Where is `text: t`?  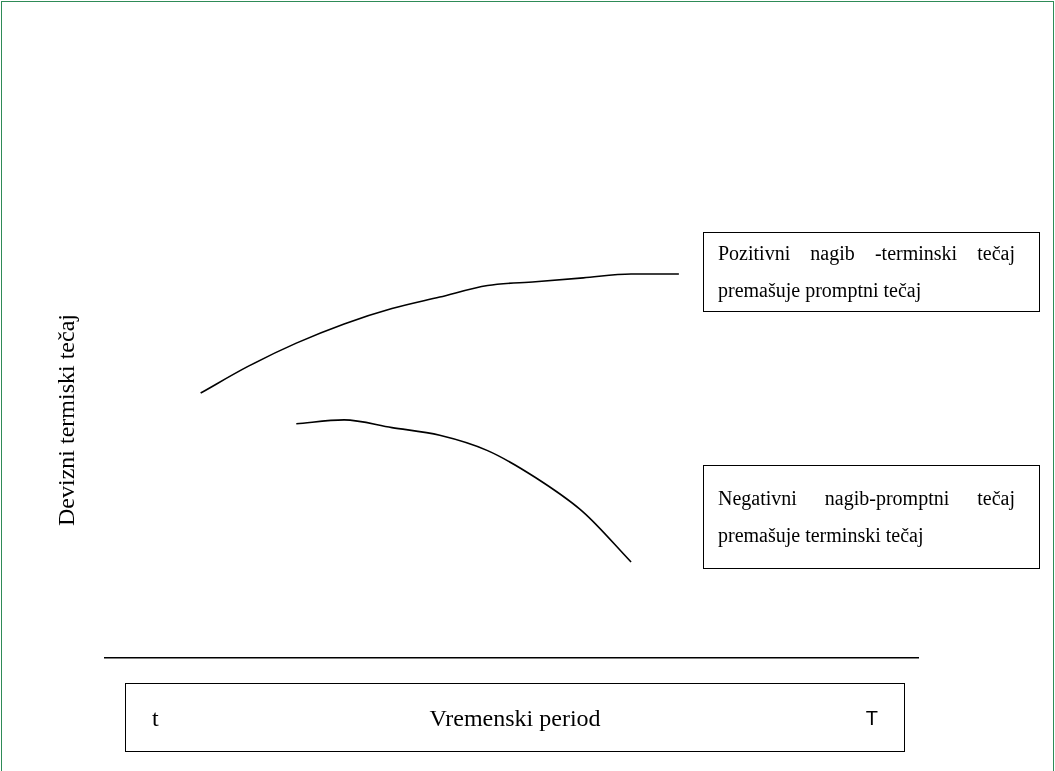 text: t is located at coordinates (155, 717).